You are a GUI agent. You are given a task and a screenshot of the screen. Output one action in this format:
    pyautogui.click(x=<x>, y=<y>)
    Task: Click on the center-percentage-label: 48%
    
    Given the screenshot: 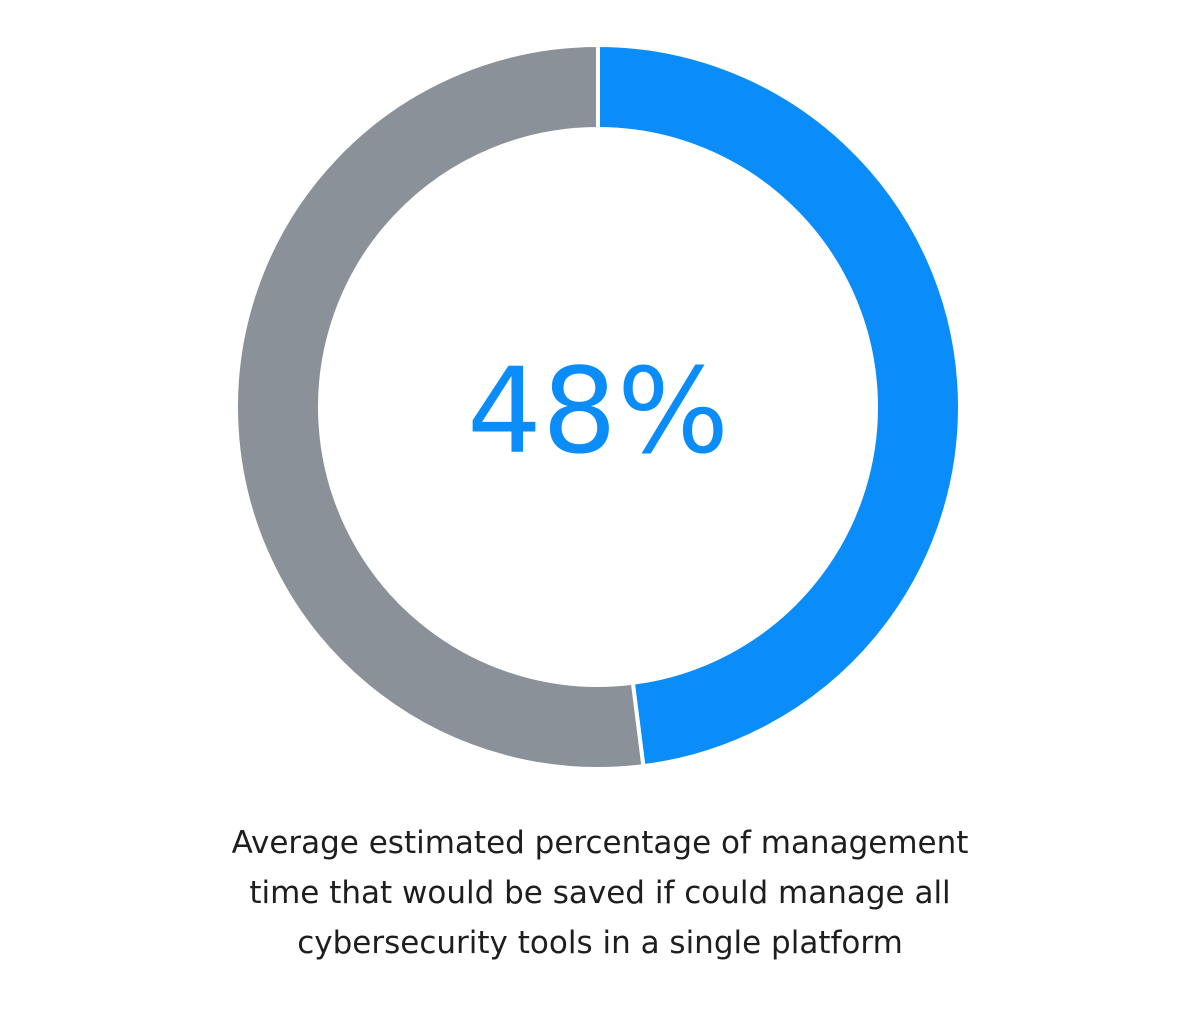 What is the action you would take?
    pyautogui.click(x=598, y=411)
    